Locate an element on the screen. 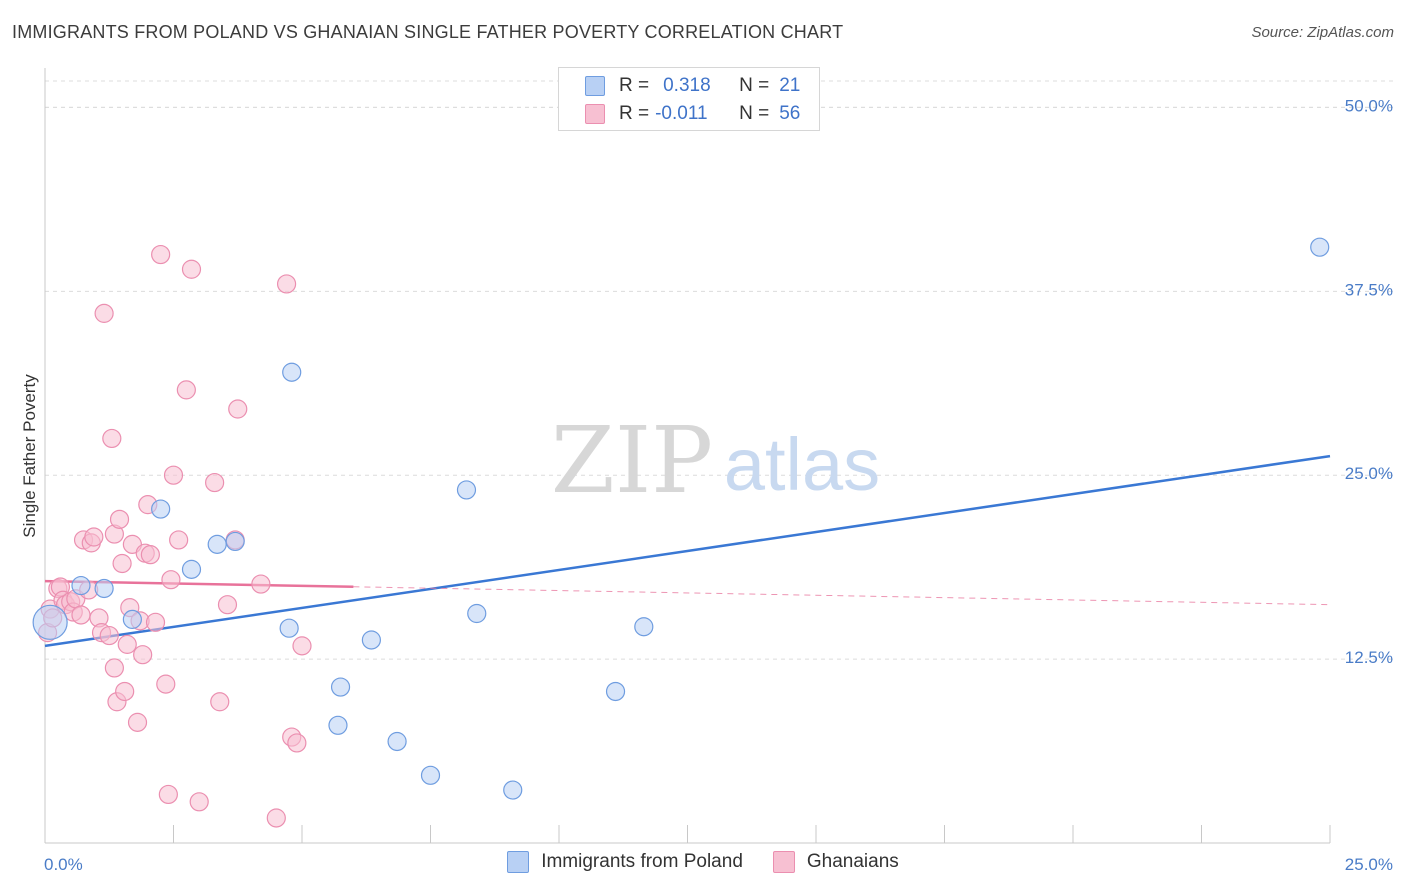 The width and height of the screenshot is (1406, 892). legend: R = 0.318 N = 21 R = -0.011 N = 56 is located at coordinates (689, 99).